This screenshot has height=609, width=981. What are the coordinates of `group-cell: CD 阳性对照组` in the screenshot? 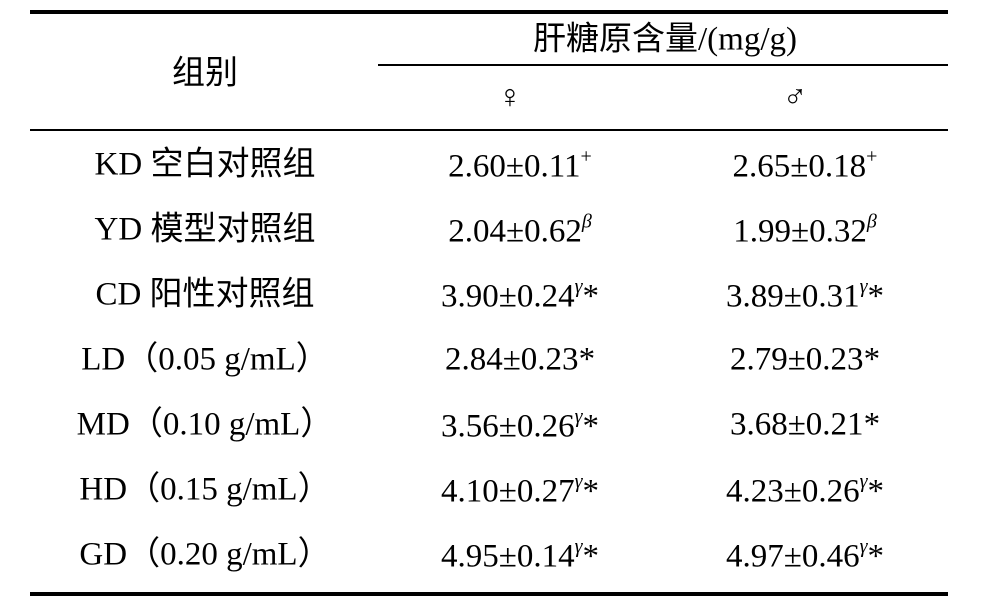 It's located at (205, 294).